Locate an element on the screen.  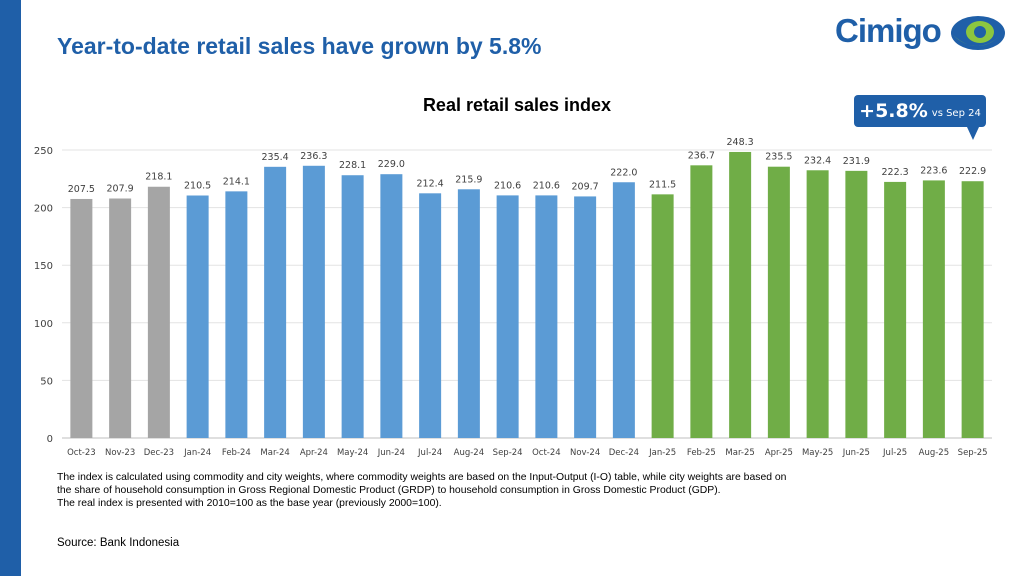
cimigo-logo: Cimigo is located at coordinates (920, 34).